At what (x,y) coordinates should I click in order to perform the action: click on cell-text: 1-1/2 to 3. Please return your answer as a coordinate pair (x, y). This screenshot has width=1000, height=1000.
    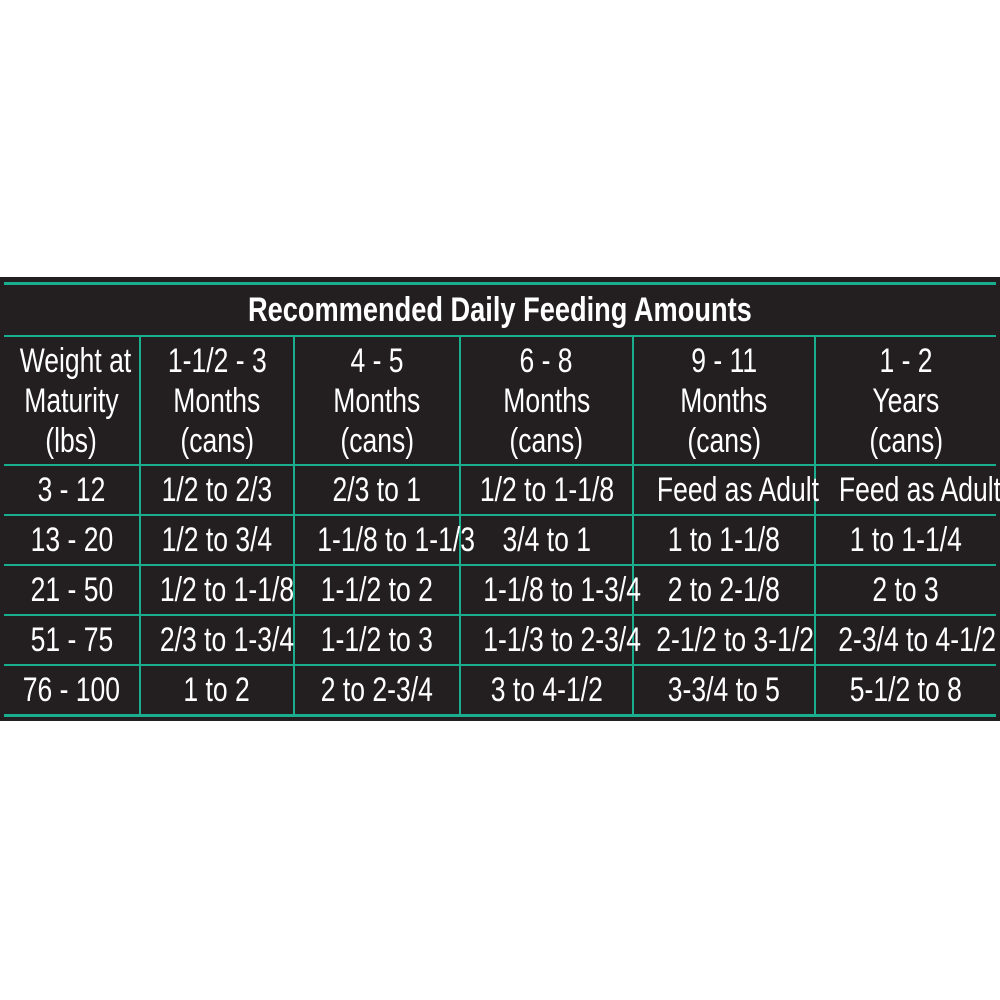
    Looking at the image, I should click on (377, 640).